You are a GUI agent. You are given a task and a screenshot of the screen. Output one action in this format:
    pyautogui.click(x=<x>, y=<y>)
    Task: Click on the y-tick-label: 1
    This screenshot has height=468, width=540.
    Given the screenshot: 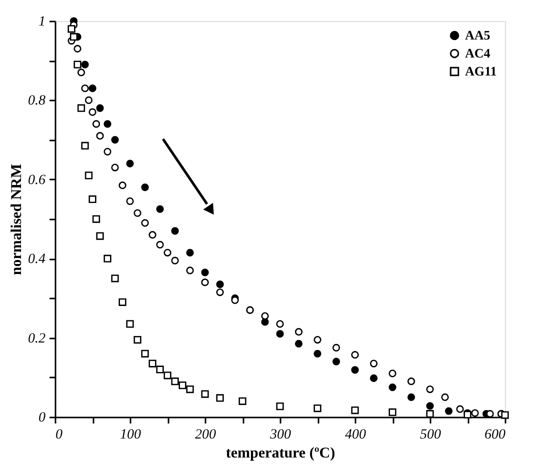 What is the action you would take?
    pyautogui.click(x=42, y=22)
    